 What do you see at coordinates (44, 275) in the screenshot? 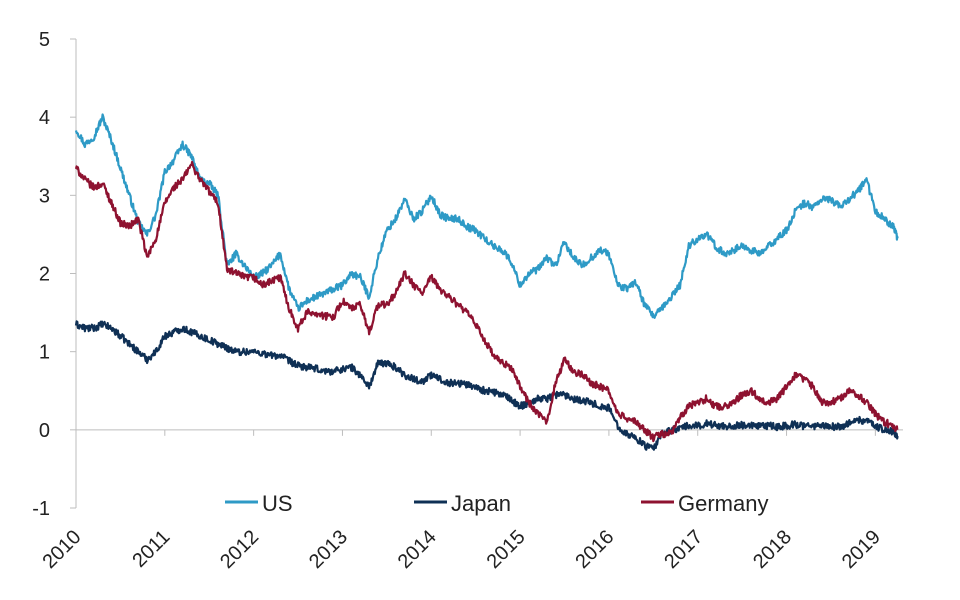
I see `y-tick-label: 2` at bounding box center [44, 275].